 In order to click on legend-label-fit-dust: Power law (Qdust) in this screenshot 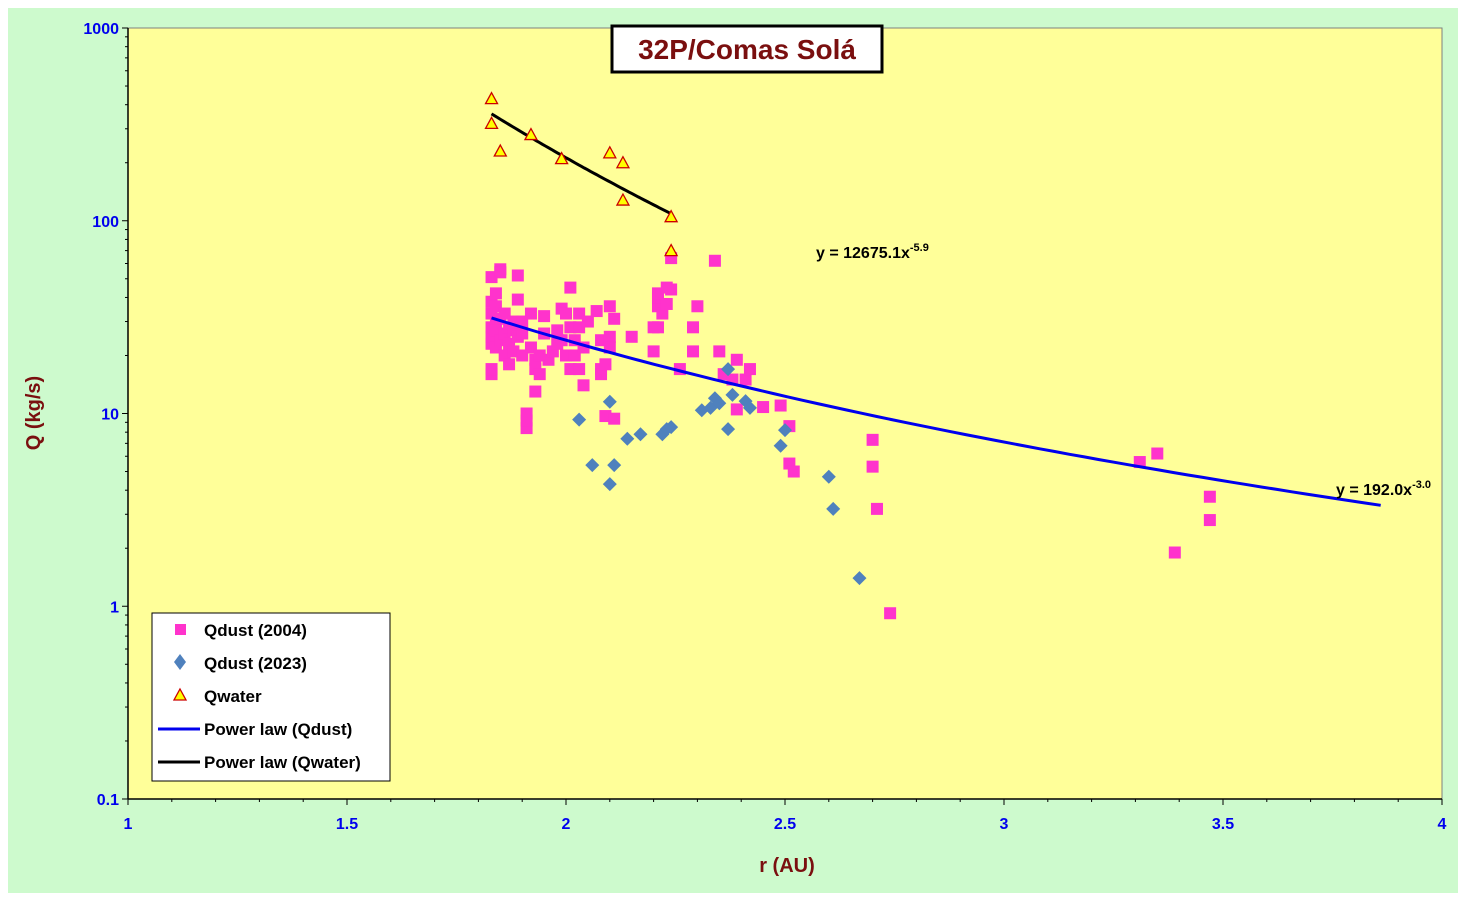, I will do `click(278, 729)`.